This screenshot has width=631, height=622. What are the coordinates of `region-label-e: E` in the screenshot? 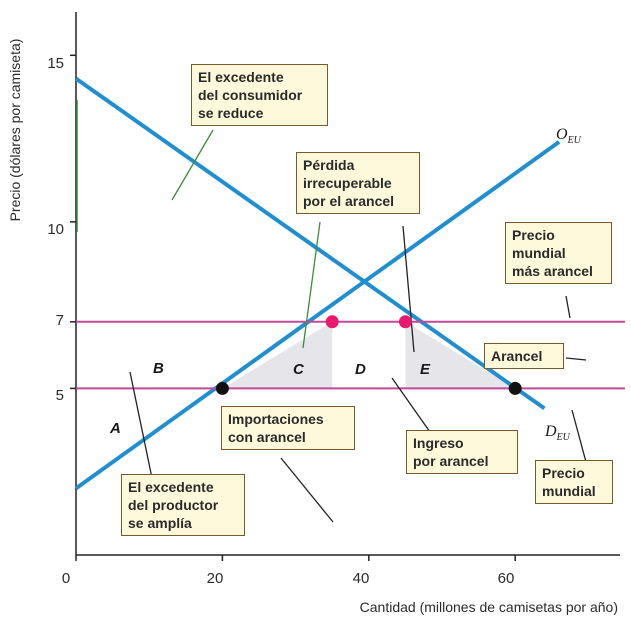 It's located at (425, 369).